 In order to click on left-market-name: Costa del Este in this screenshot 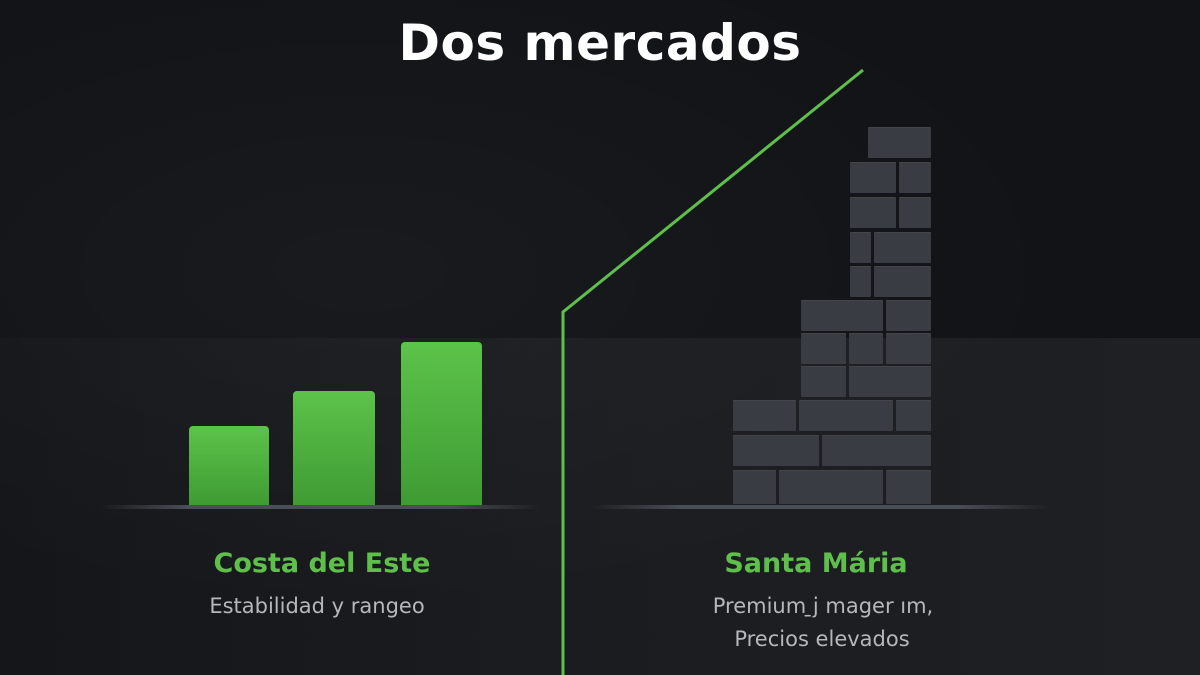, I will do `click(322, 563)`.